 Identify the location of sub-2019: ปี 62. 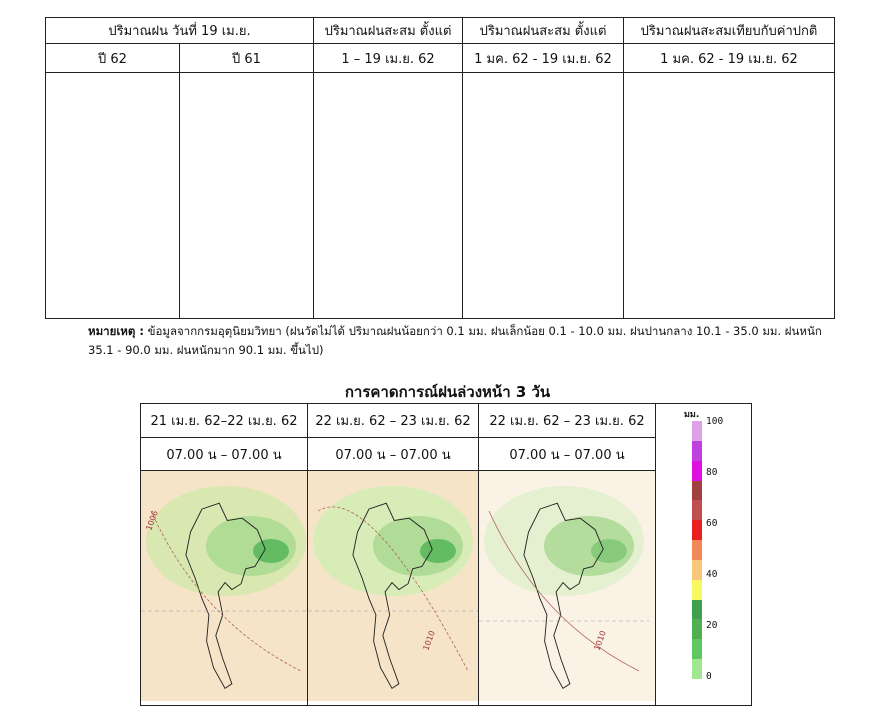
(112, 58).